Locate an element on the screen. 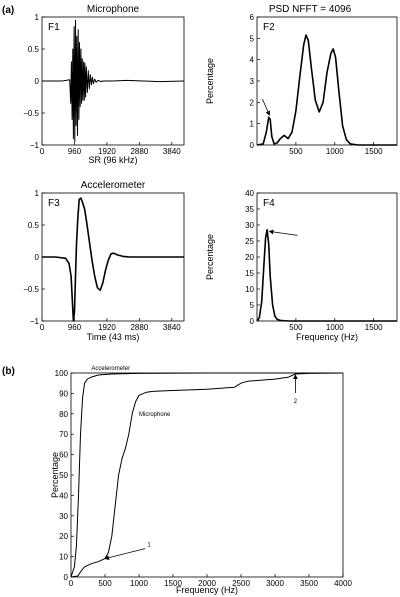 This screenshot has width=400, height=597. y-tick-label-b: 0 is located at coordinates (66, 577).